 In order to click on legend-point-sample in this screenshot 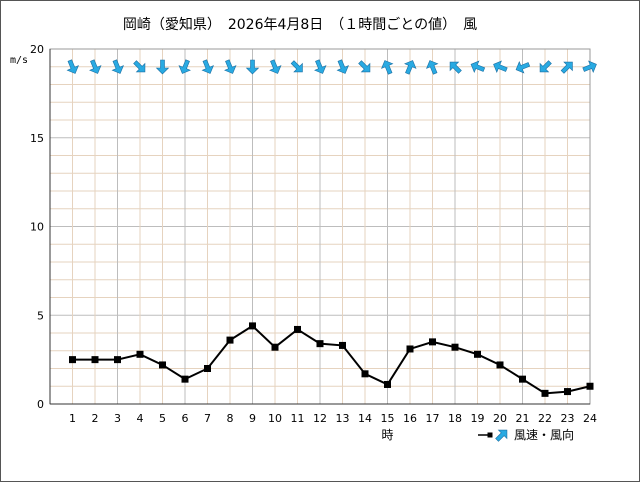, I will do `click(490, 435)`.